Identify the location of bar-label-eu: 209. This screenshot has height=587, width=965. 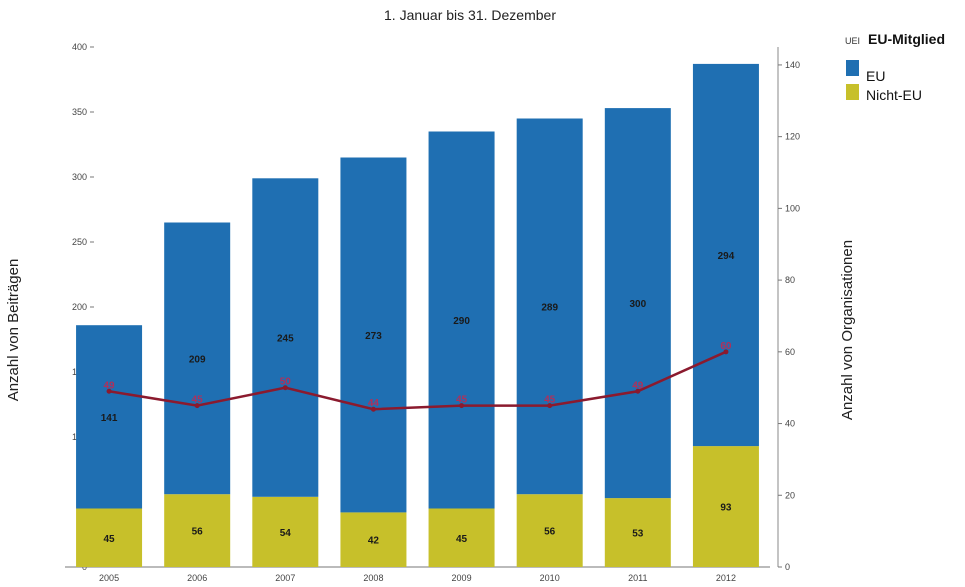
(197, 359).